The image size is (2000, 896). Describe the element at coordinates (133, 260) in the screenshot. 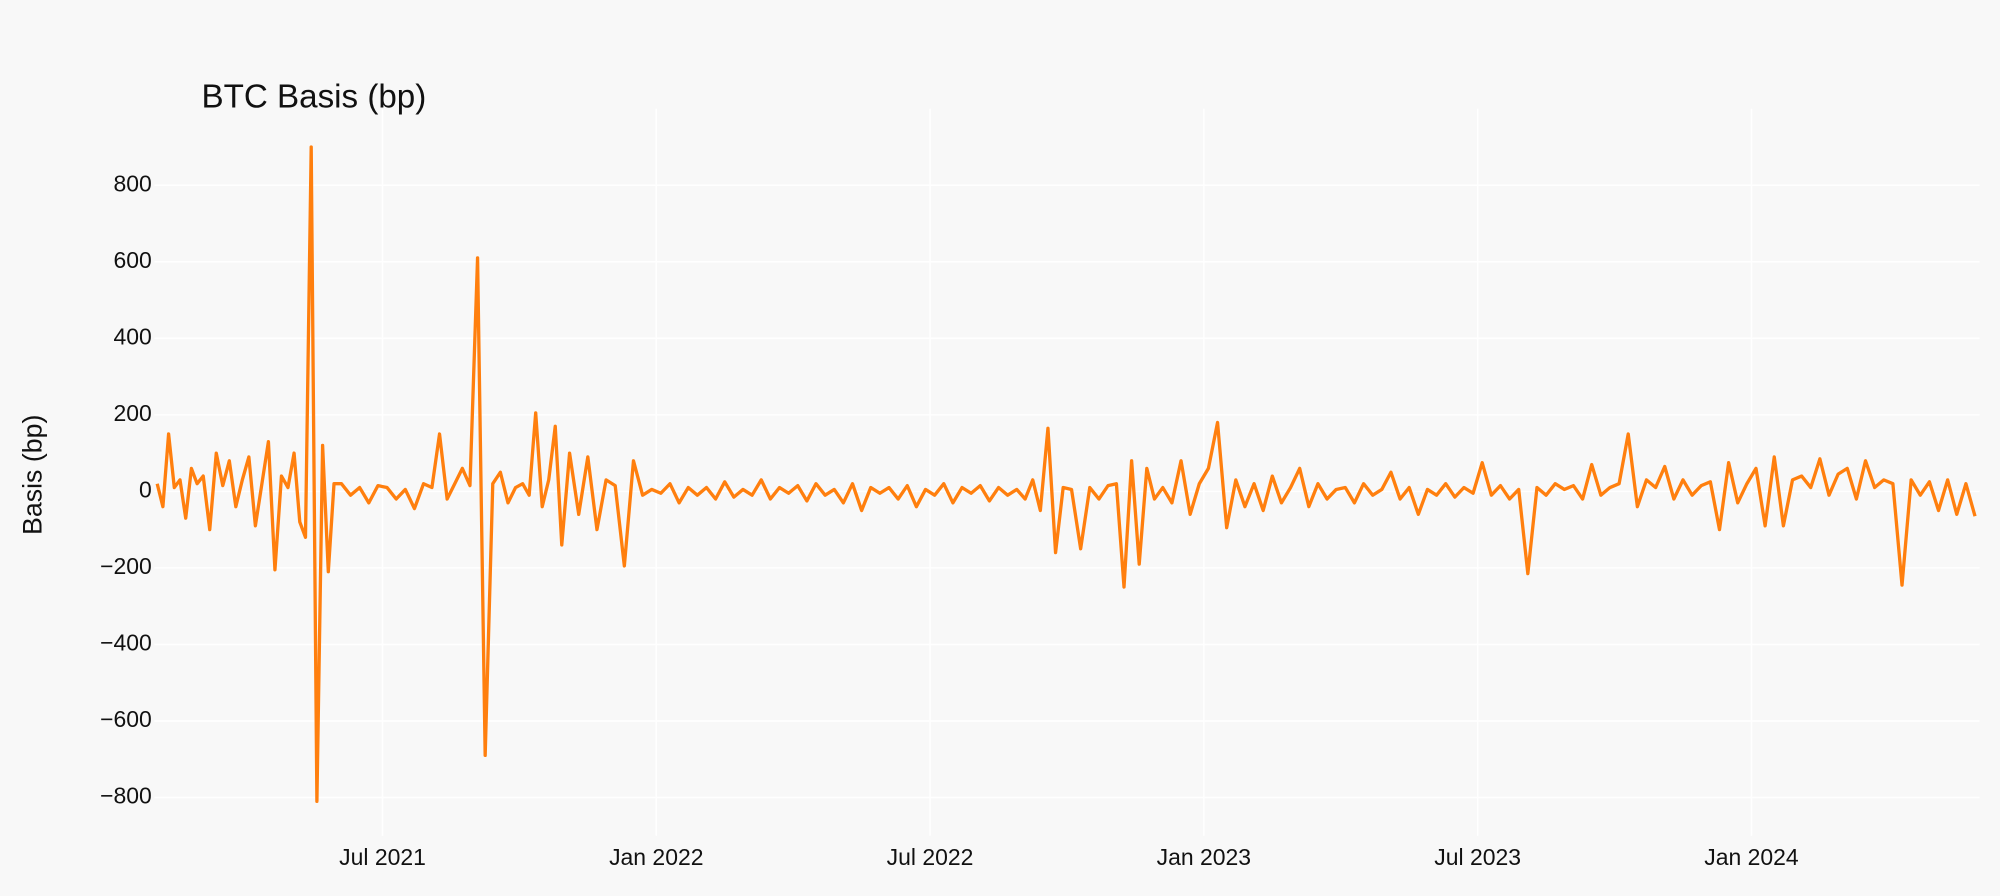

I see `y-tick-label: 600` at that location.